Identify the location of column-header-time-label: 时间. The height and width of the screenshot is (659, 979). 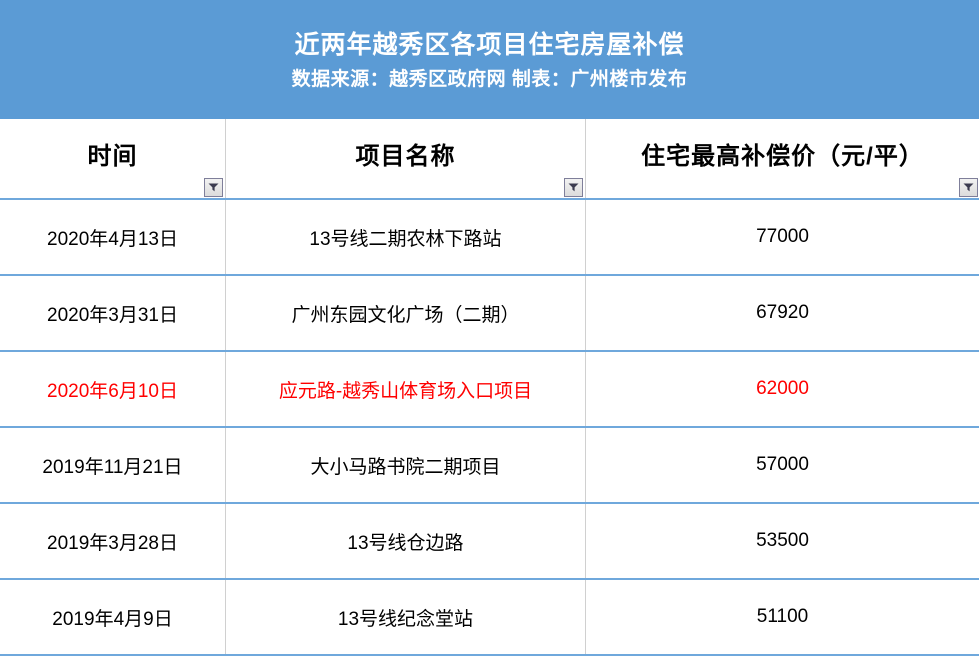
(112, 156).